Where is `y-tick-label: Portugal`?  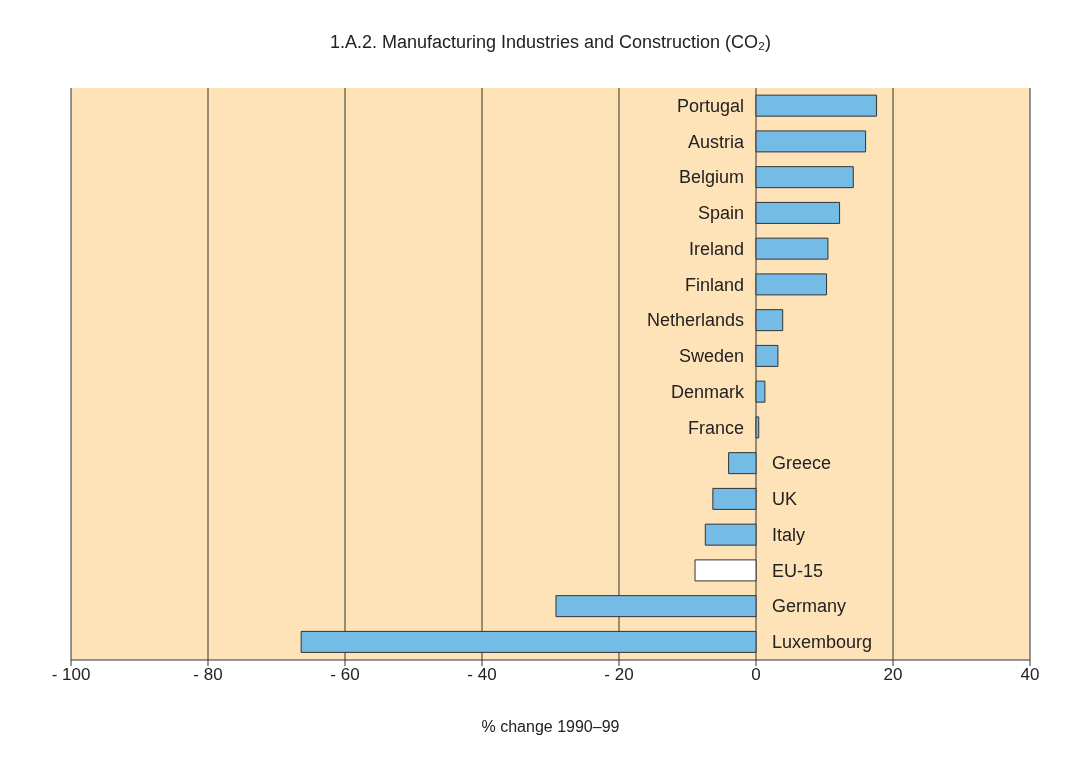
y-tick-label: Portugal is located at coordinates (710, 105).